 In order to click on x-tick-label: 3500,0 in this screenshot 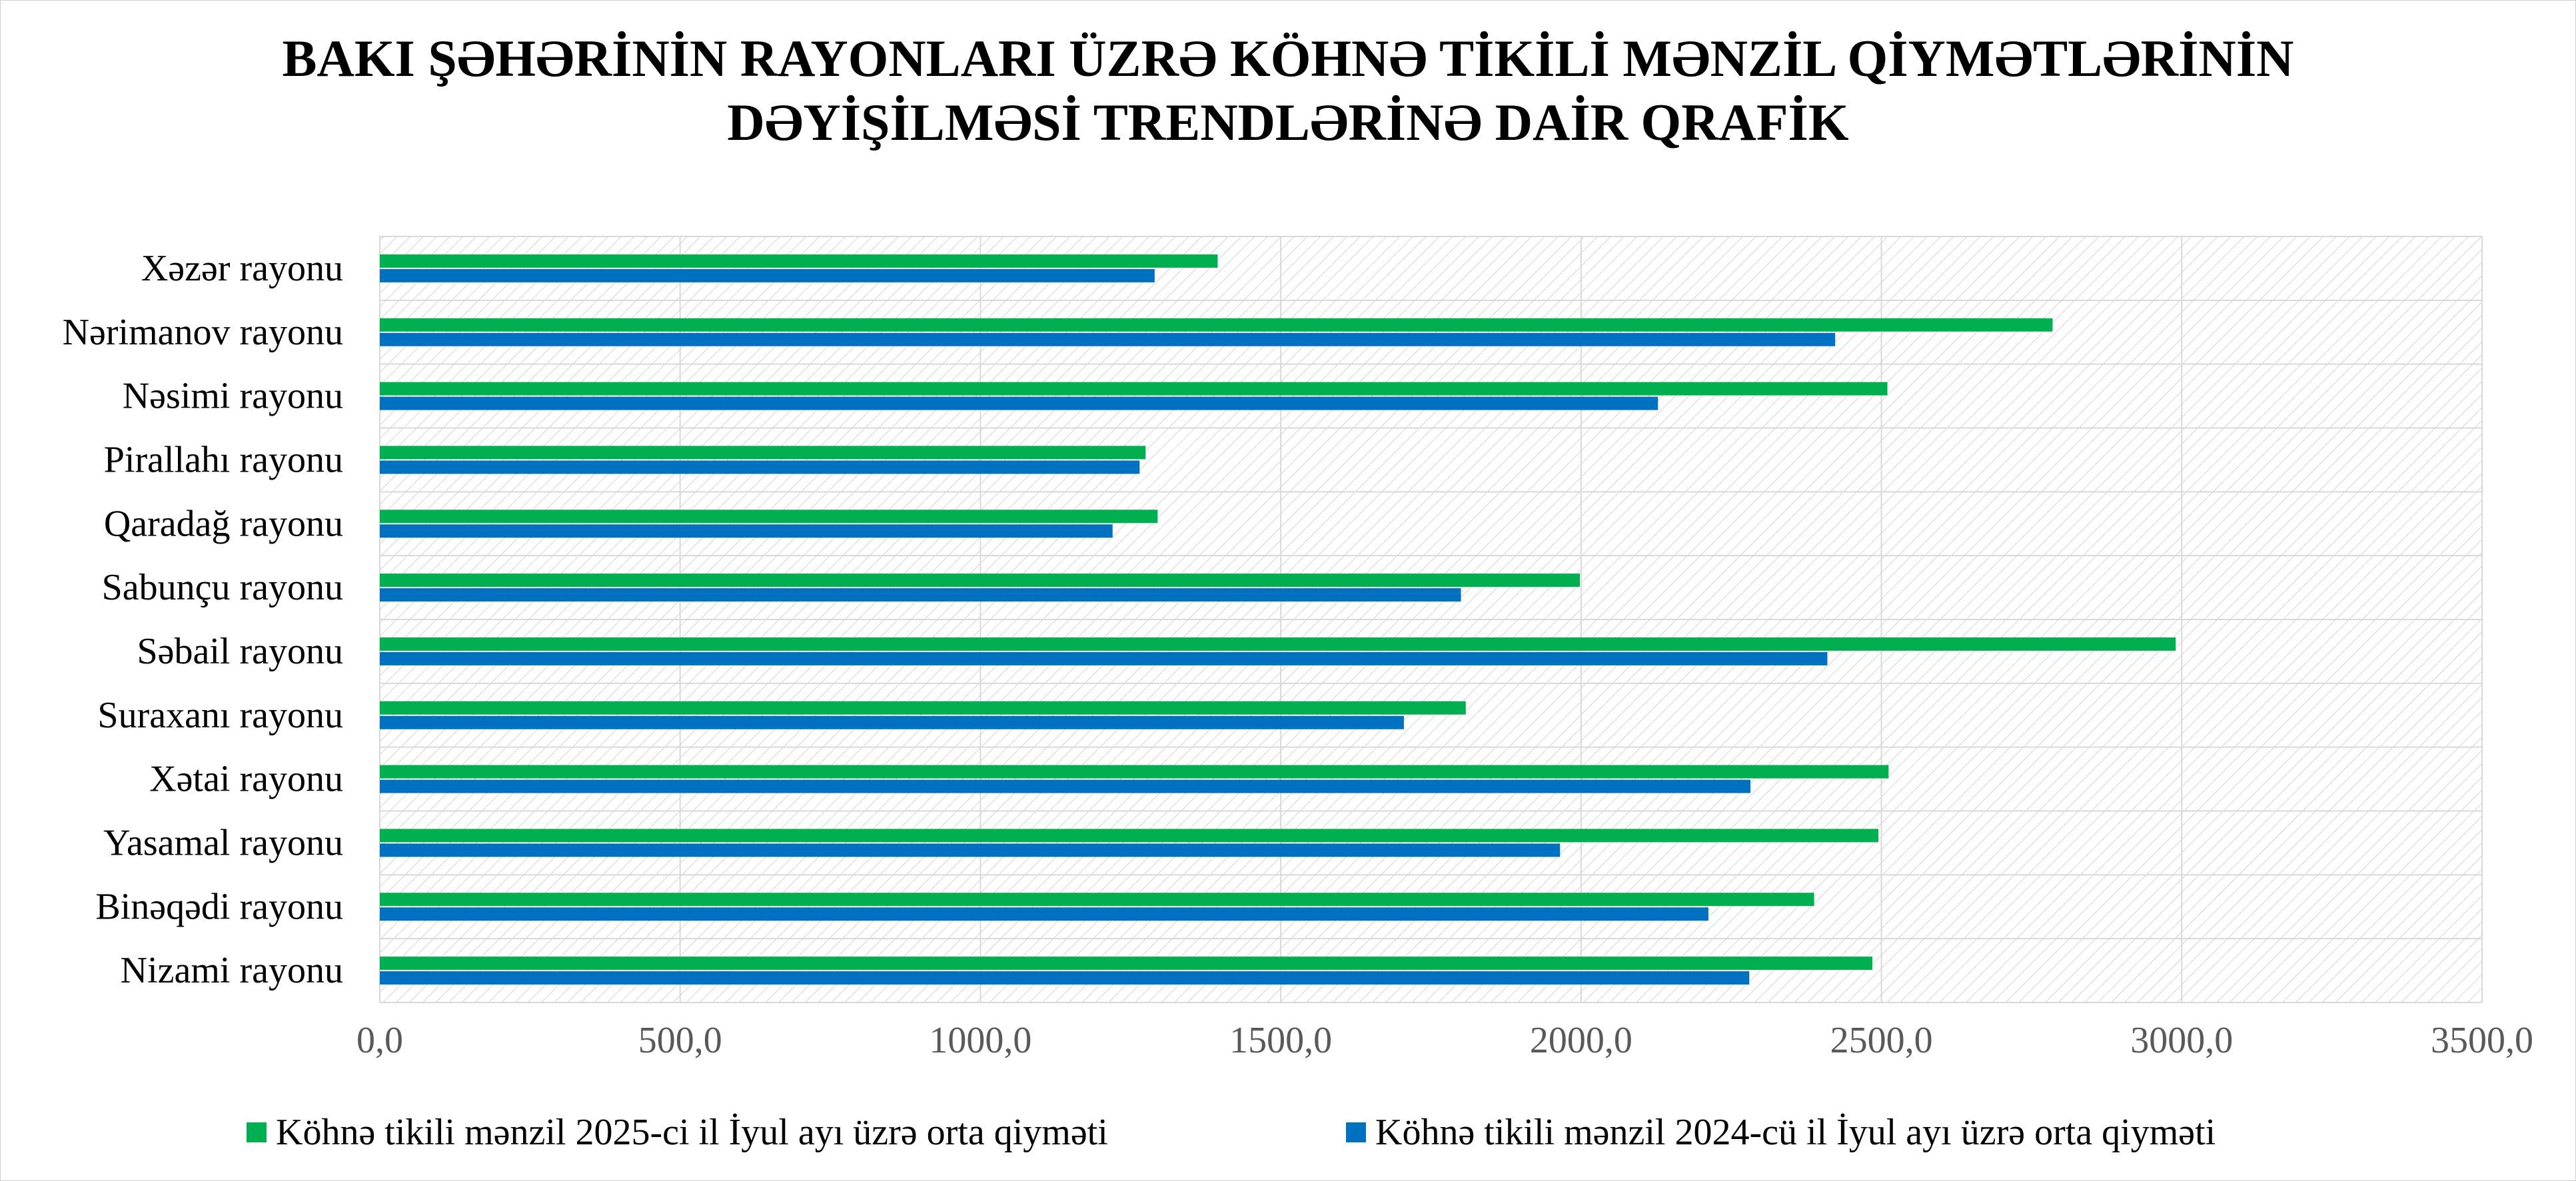, I will do `click(2482, 1041)`.